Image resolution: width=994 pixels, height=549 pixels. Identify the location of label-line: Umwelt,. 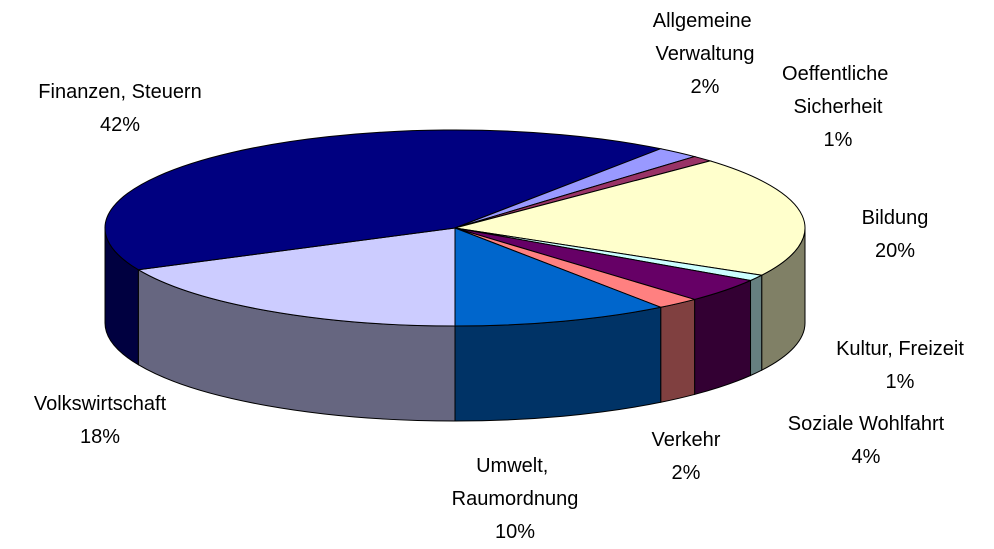
(515, 466).